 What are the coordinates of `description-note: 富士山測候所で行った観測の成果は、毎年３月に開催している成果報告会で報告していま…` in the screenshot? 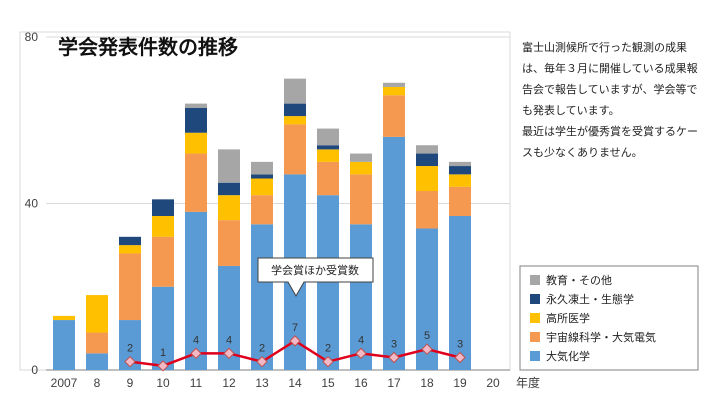 It's located at (611, 100).